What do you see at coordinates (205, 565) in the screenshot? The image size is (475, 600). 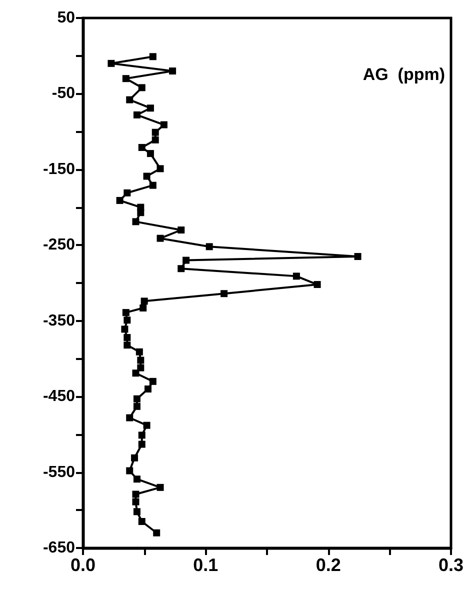 I see `x-tick-label: 0.1` at bounding box center [205, 565].